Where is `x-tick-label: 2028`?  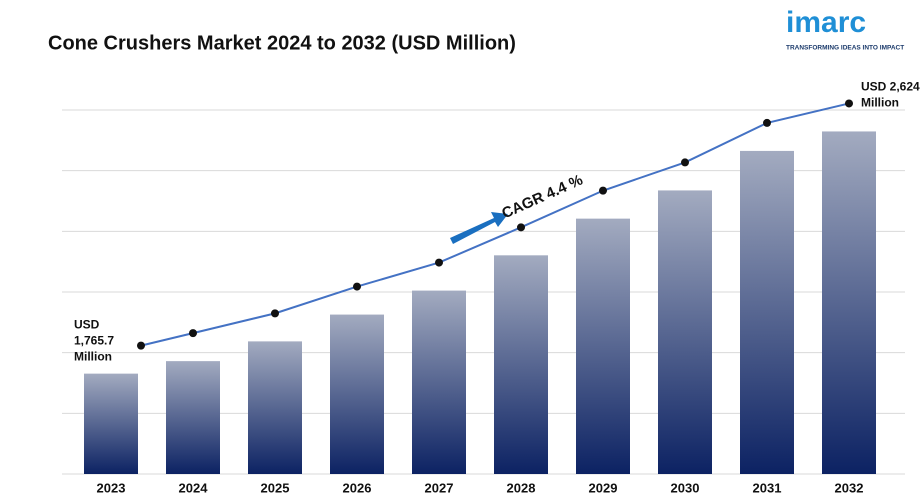
x-tick-label: 2028 is located at coordinates (521, 487).